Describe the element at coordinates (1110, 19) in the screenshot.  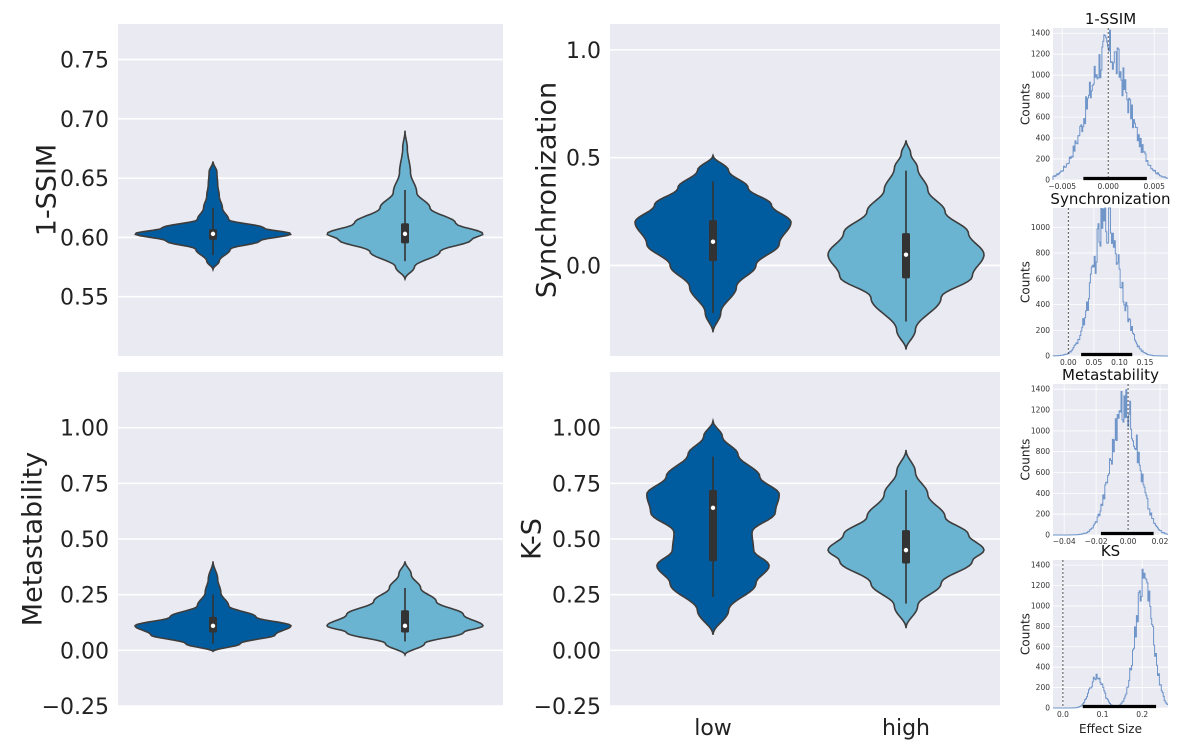
I see `panel-title: 1-SSIM` at that location.